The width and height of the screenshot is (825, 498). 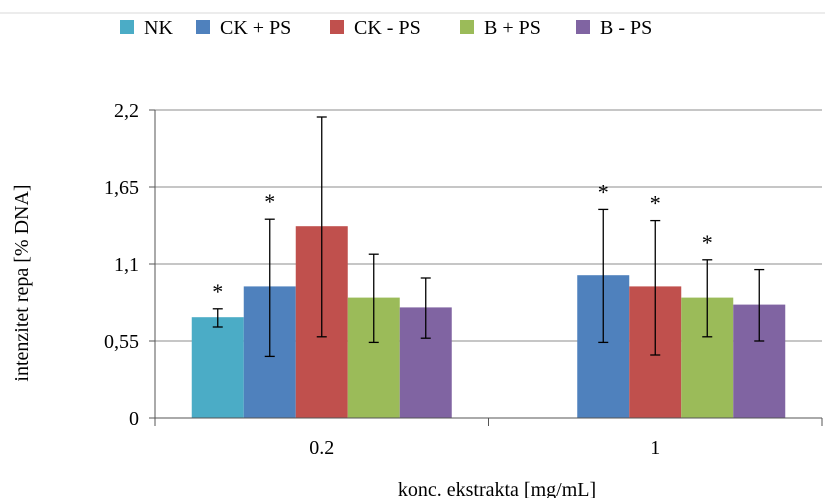 What do you see at coordinates (626, 28) in the screenshot?
I see `legend-label: B - PS` at bounding box center [626, 28].